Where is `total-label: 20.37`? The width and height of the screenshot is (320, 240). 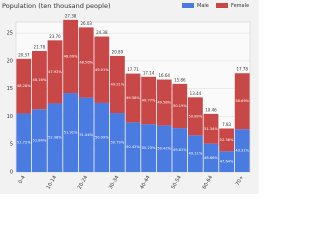
total-label: 20.37 is located at coordinates (24, 54).